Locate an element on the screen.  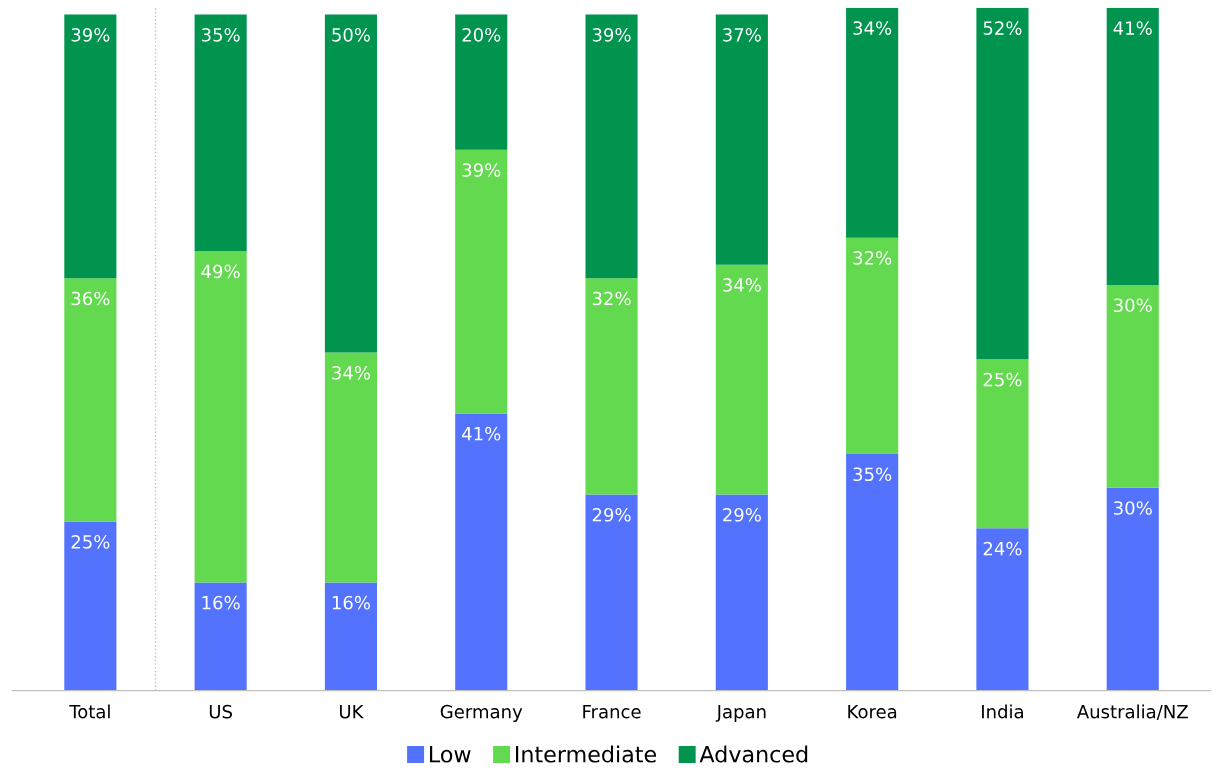
data-label: 49% is located at coordinates (220, 271).